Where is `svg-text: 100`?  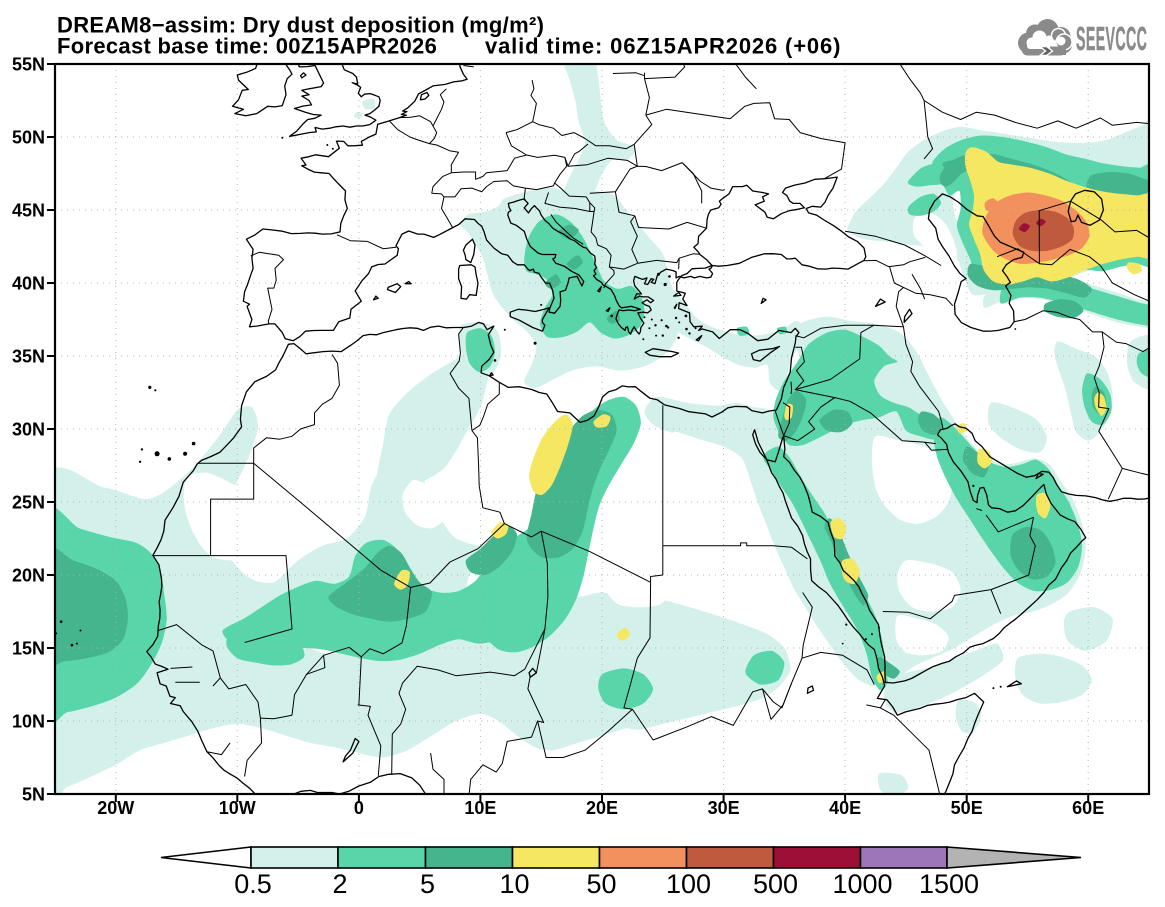
svg-text: 100 is located at coordinates (688, 884).